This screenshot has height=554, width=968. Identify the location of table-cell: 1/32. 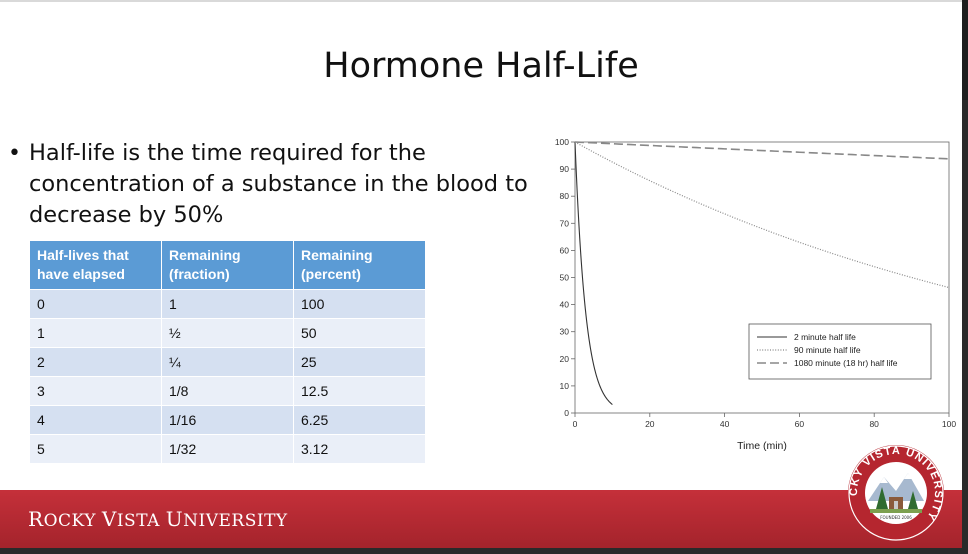
(227, 449).